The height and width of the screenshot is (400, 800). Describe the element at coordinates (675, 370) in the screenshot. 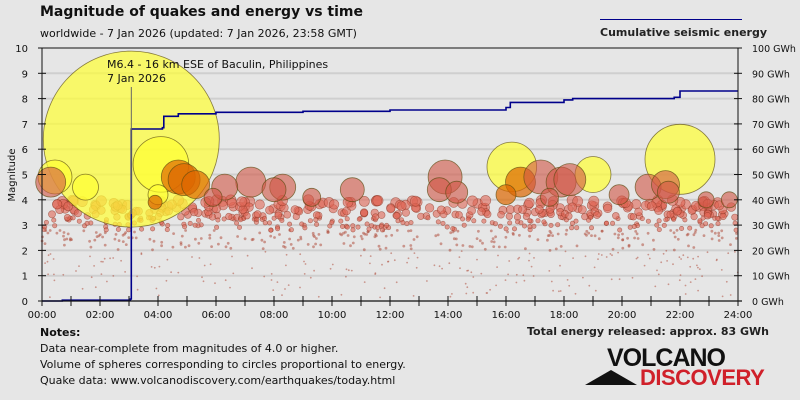

I see `volcanodiscovery-logo: VOLCANO DISCOVERY` at that location.